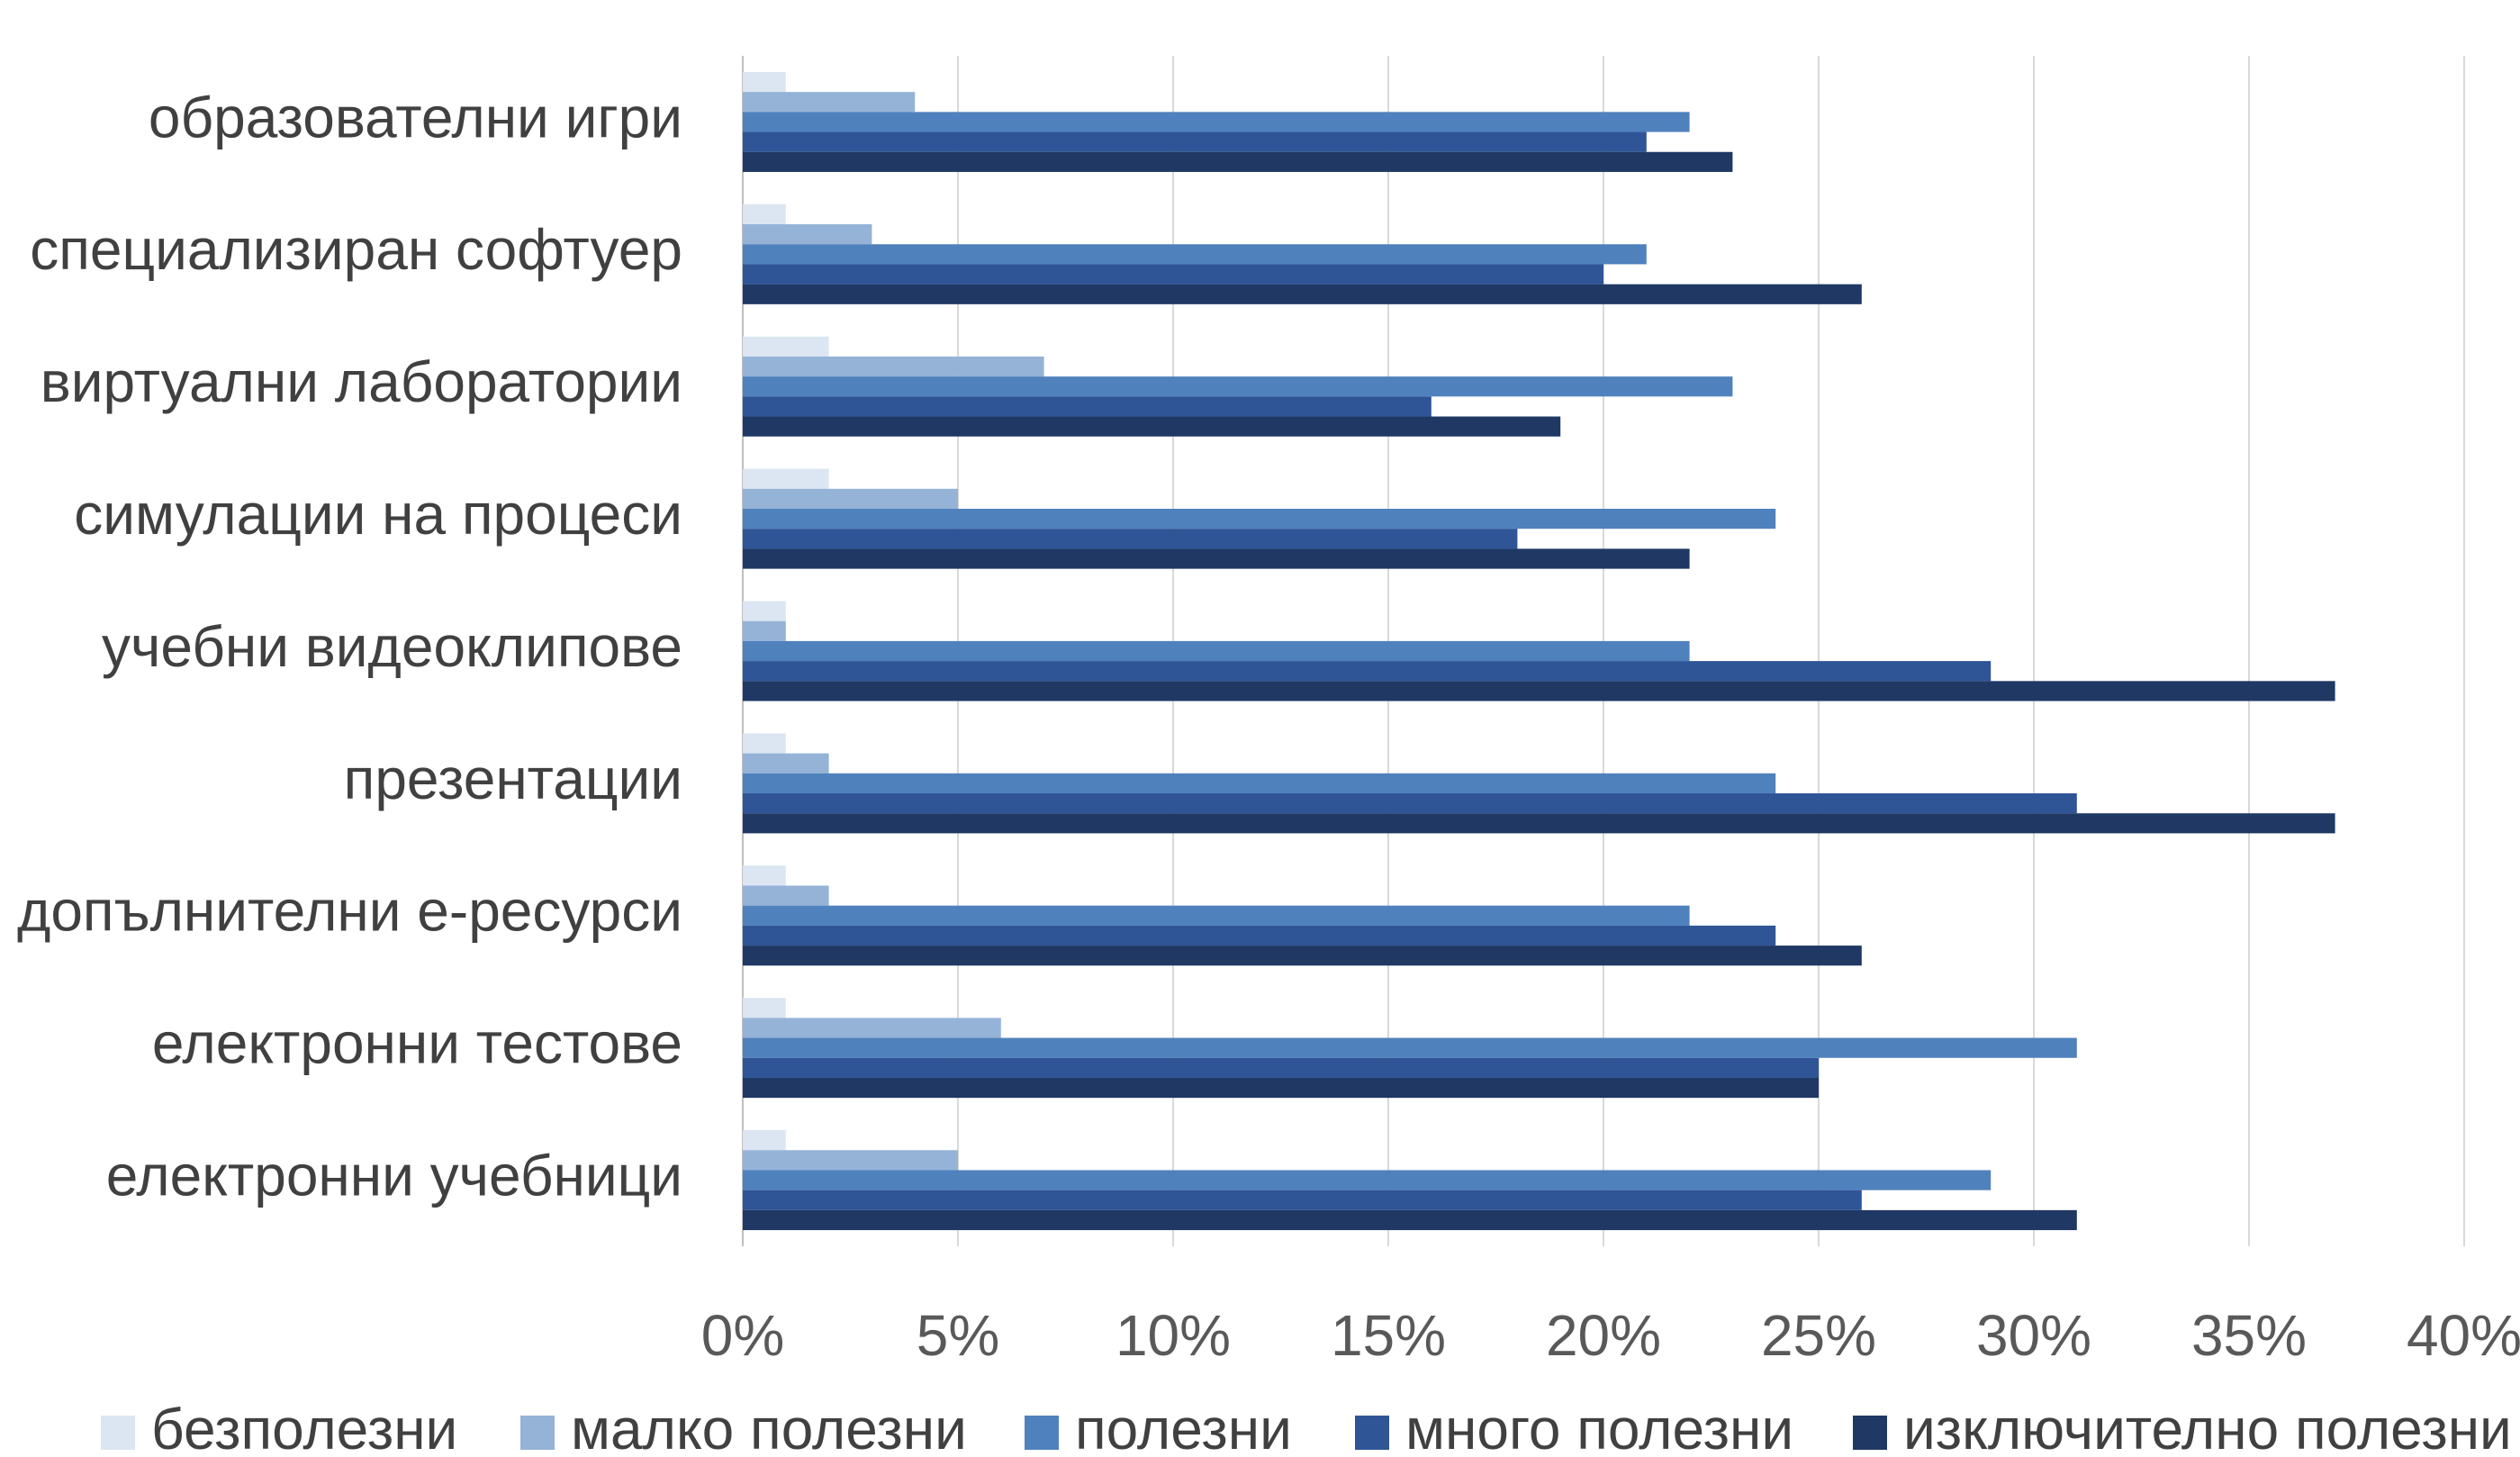  What do you see at coordinates (769, 1427) in the screenshot?
I see `legend-label: малко полезни` at bounding box center [769, 1427].